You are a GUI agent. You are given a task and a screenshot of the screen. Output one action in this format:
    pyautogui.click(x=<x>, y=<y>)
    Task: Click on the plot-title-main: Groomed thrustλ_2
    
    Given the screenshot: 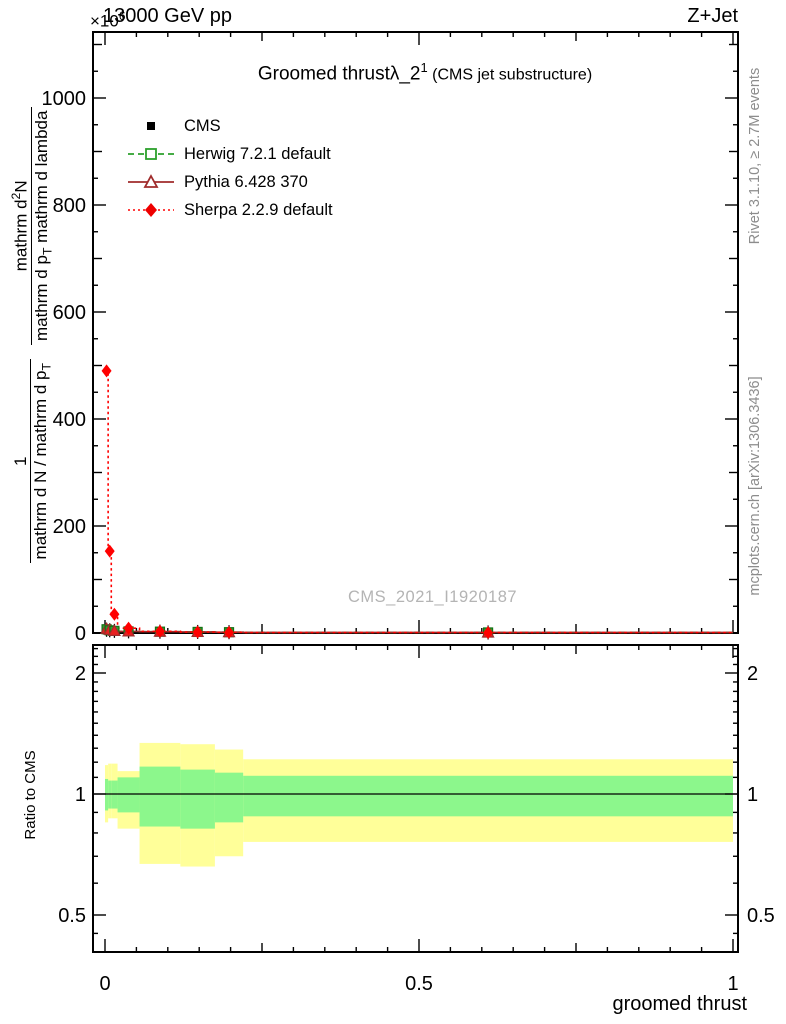 What is the action you would take?
    pyautogui.click(x=339, y=74)
    